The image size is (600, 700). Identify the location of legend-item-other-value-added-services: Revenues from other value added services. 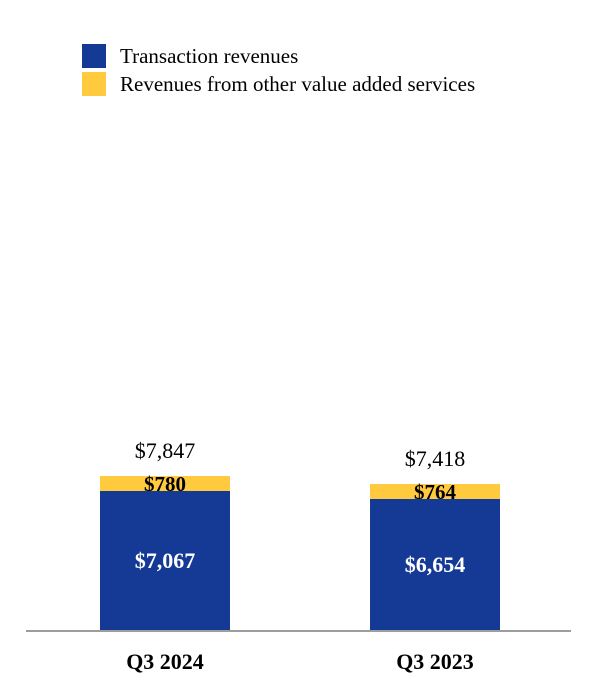
(278, 84).